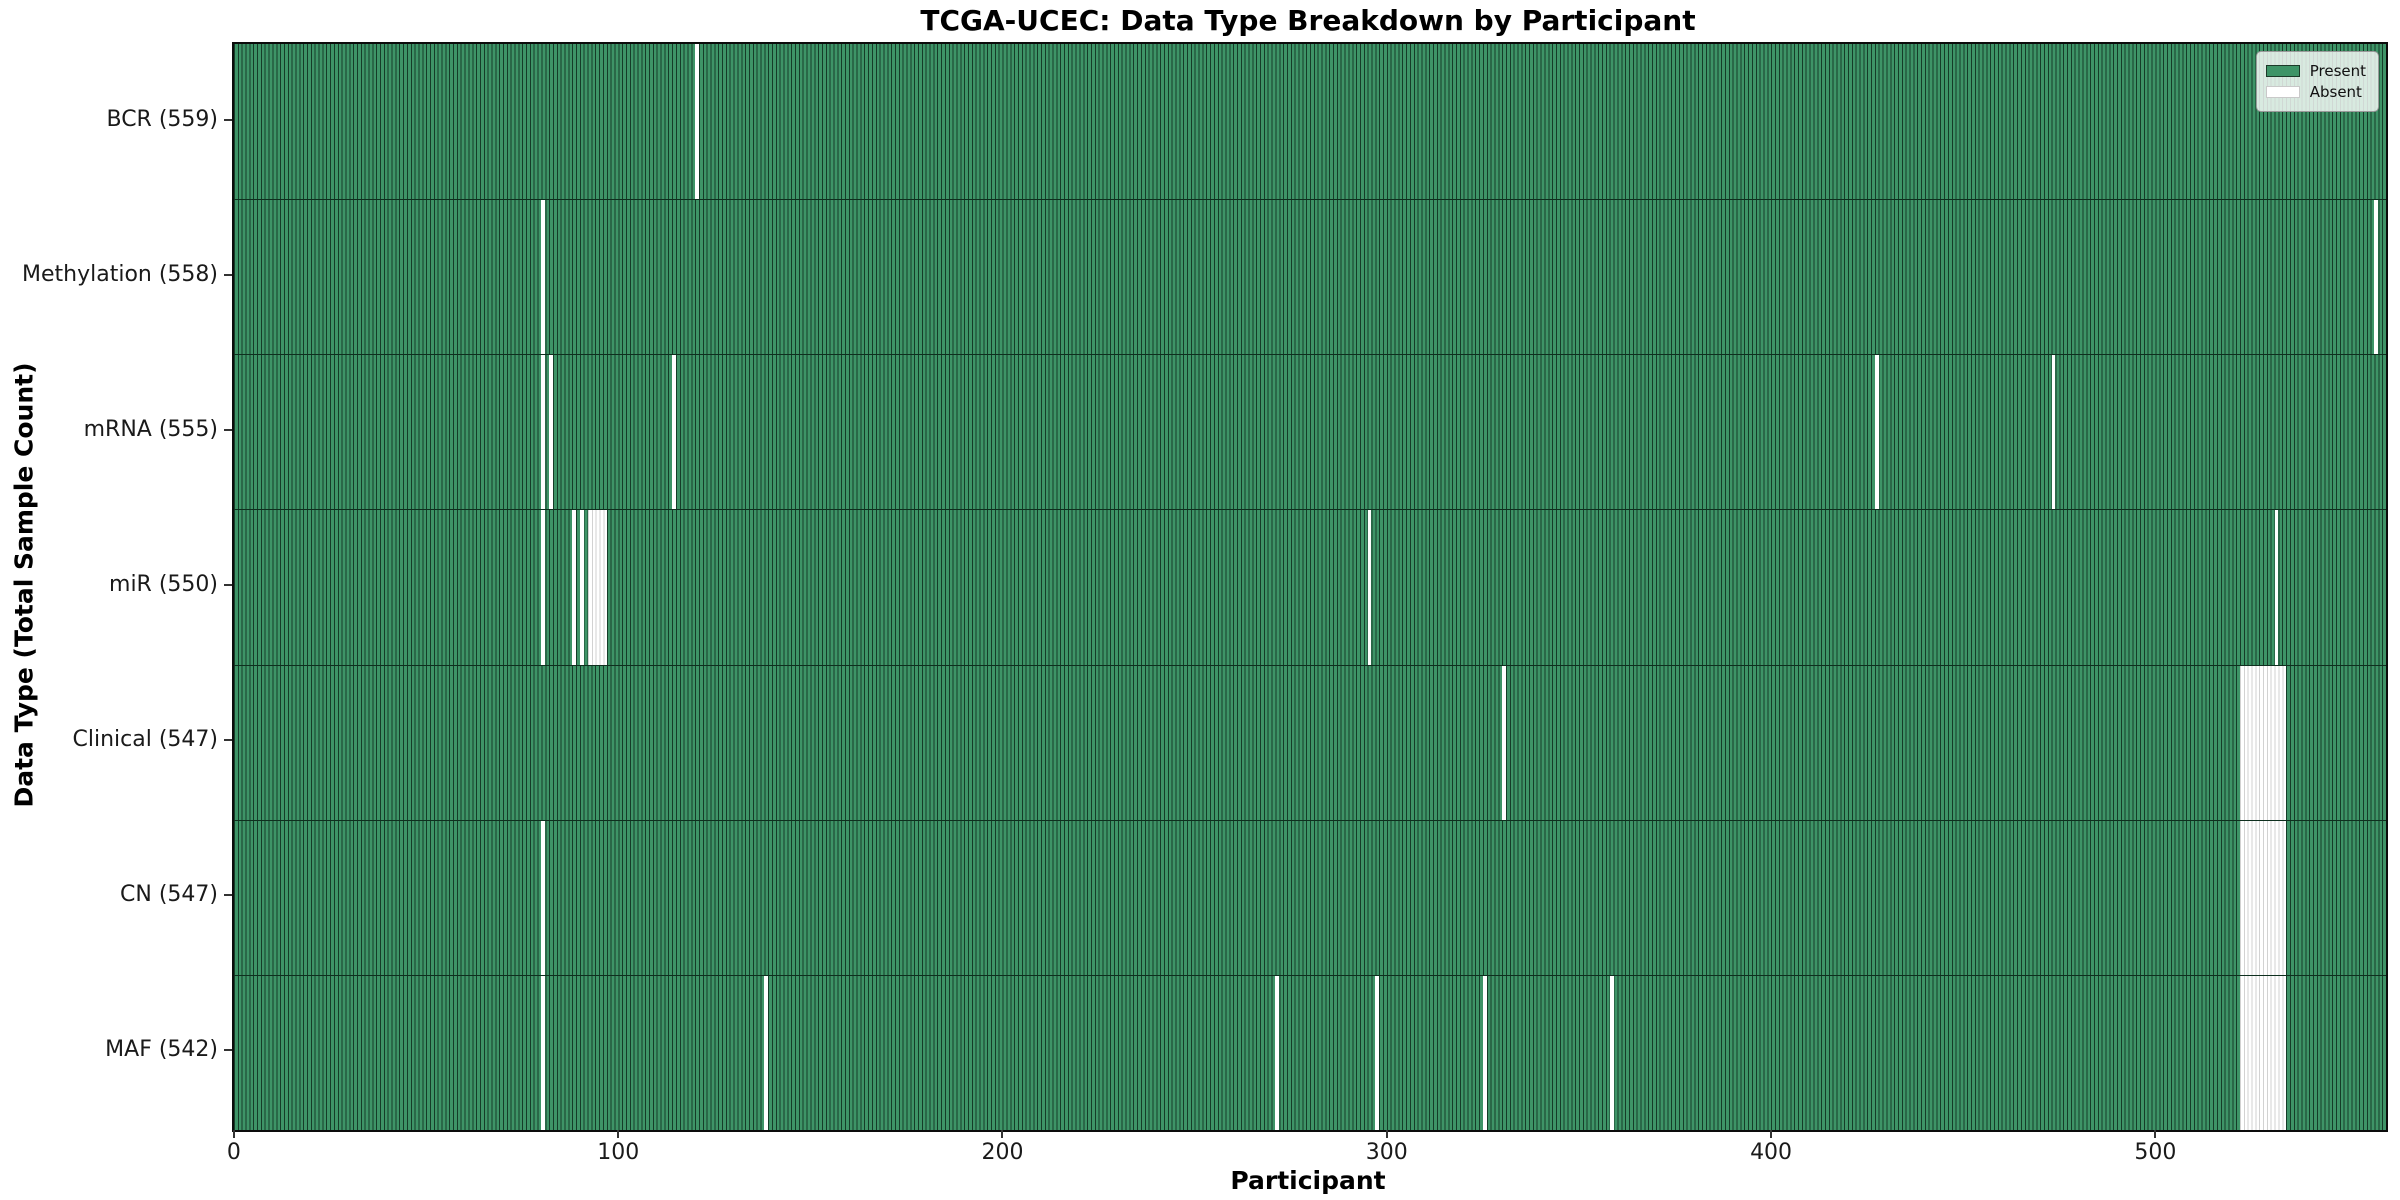  I want to click on row-mrna, so click(1310, 432).